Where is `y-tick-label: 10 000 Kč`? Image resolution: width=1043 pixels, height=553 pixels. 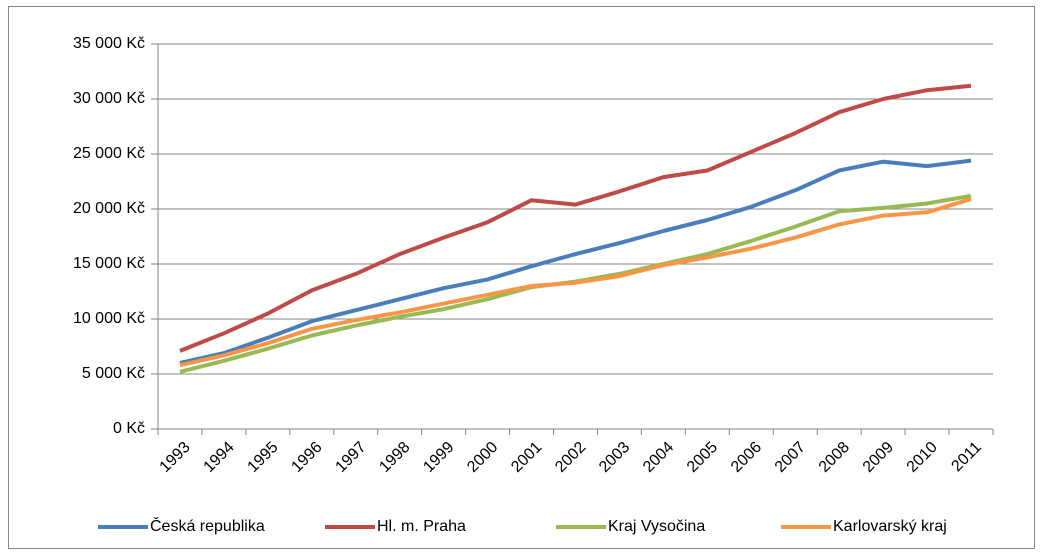 y-tick-label: 10 000 Kč is located at coordinates (109, 318).